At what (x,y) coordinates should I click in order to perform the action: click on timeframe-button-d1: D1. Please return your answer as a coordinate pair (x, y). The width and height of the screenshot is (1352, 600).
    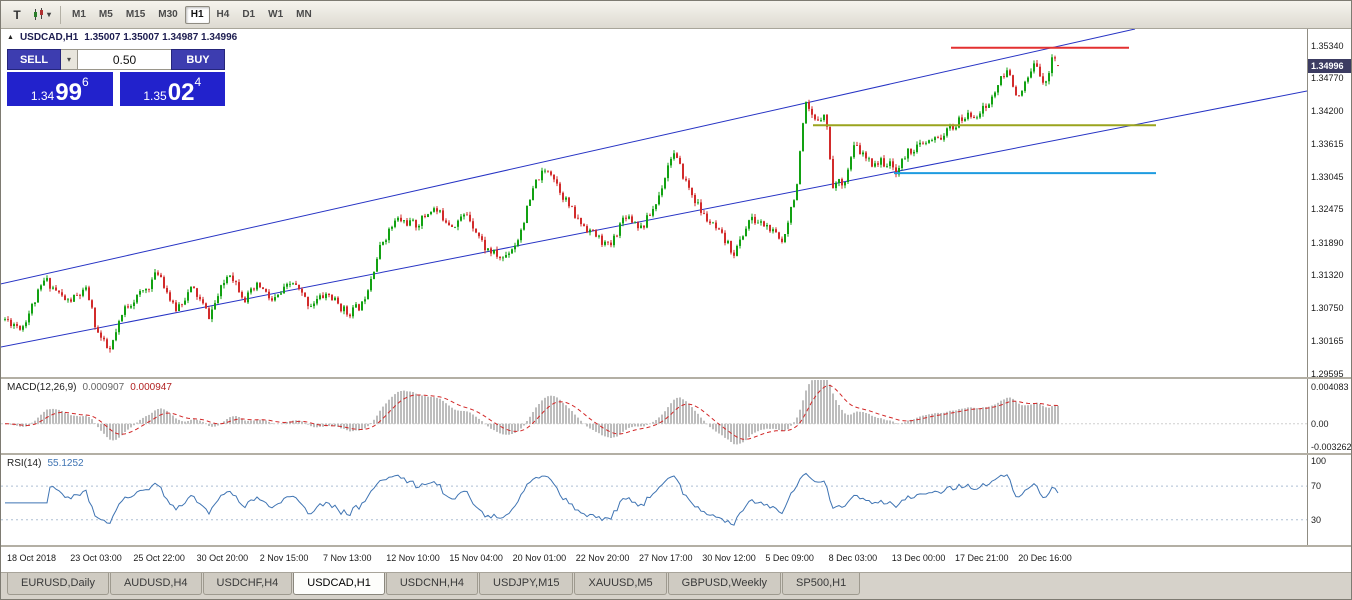
    Looking at the image, I should click on (249, 14).